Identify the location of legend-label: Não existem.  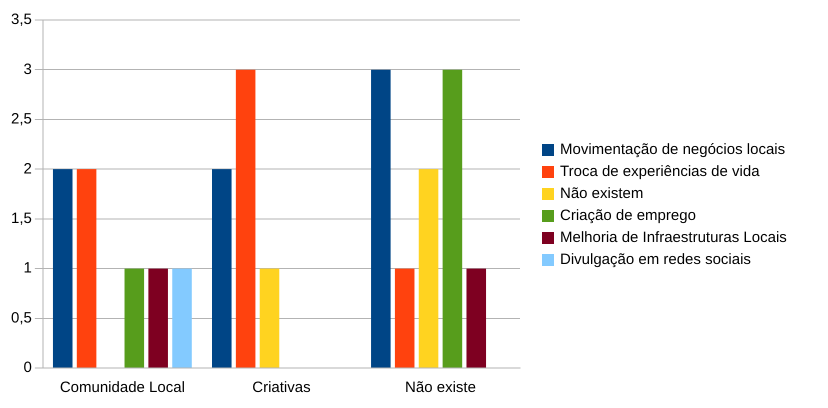
(602, 193).